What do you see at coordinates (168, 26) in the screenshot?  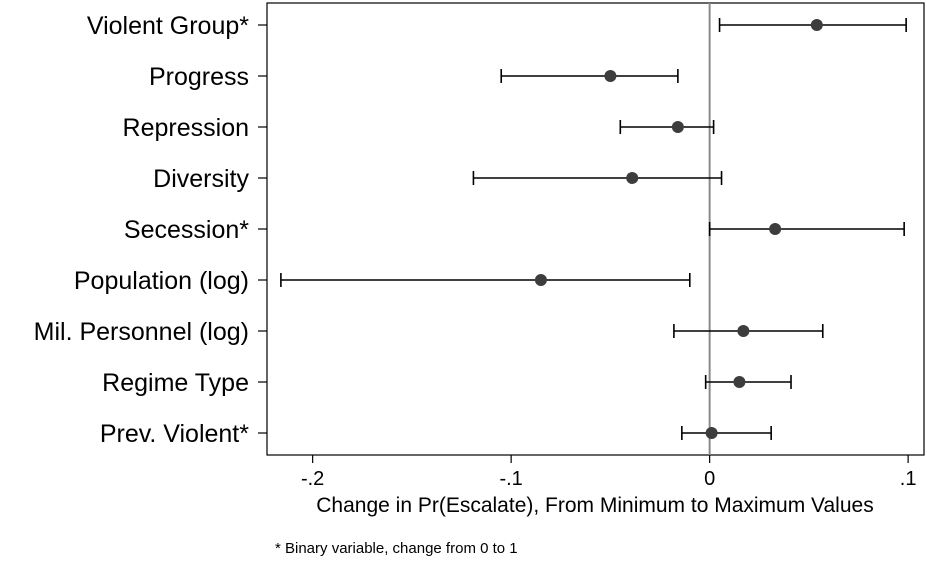 I see `y-tick-label: Violent Group*` at bounding box center [168, 26].